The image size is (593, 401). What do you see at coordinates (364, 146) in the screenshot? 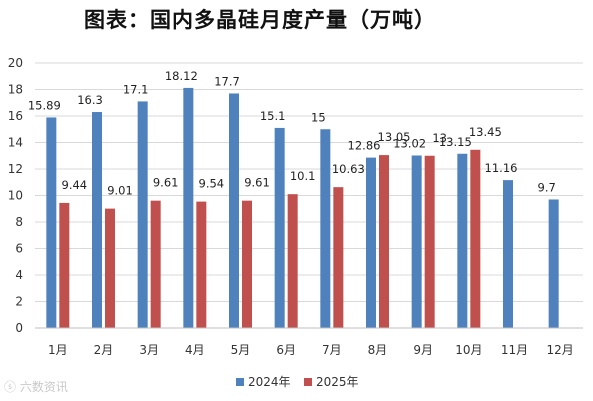
I see `data-label: 12.86` at bounding box center [364, 146].